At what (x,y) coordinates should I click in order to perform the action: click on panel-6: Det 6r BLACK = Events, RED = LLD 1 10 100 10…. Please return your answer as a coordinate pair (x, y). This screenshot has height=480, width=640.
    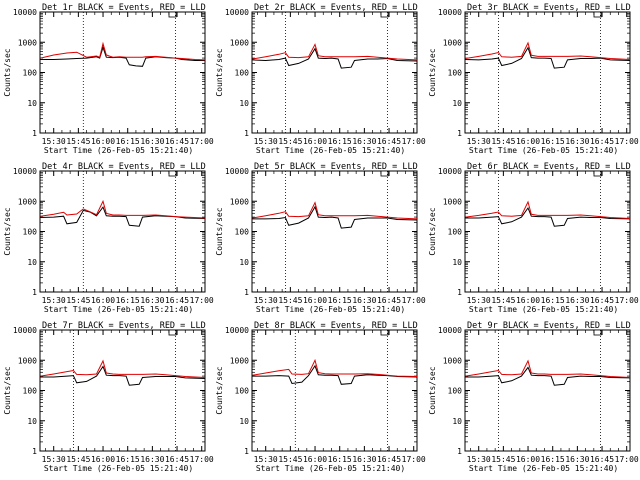
    Looking at the image, I should click on (533, 238).